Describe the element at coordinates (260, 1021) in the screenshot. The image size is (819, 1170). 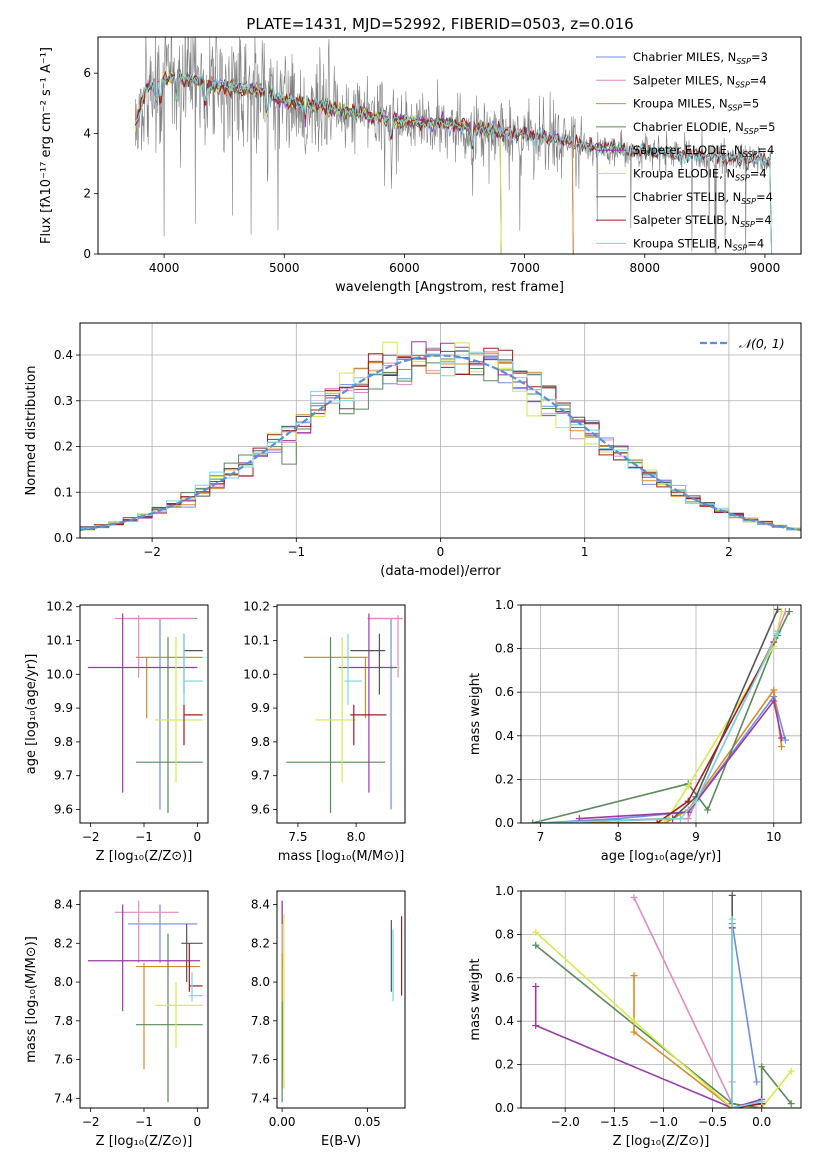
I see `y-tick-label: 7.8` at that location.